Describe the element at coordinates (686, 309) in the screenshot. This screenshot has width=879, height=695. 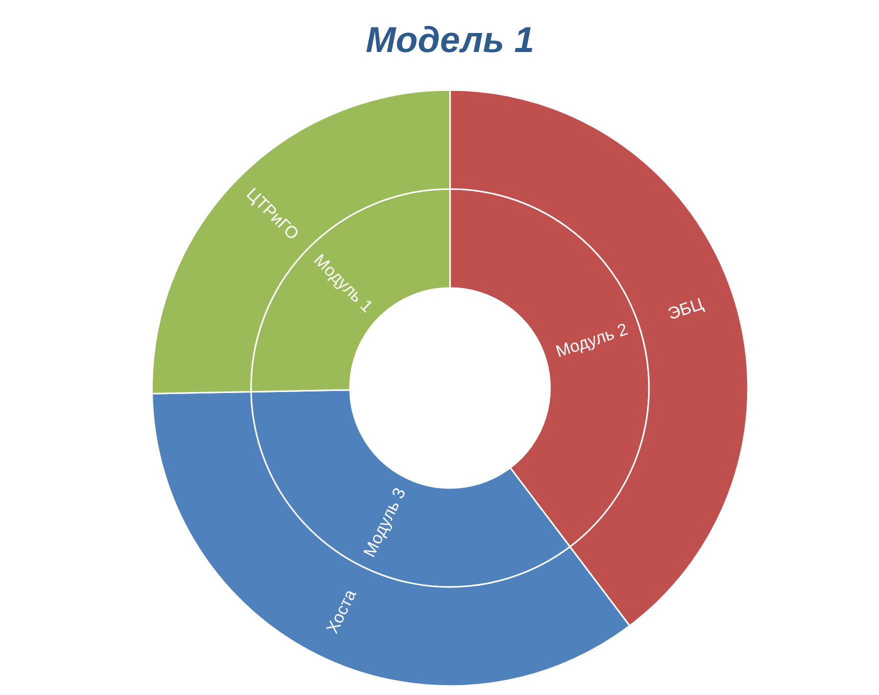
I see `slice-label: ЭБЦ` at that location.